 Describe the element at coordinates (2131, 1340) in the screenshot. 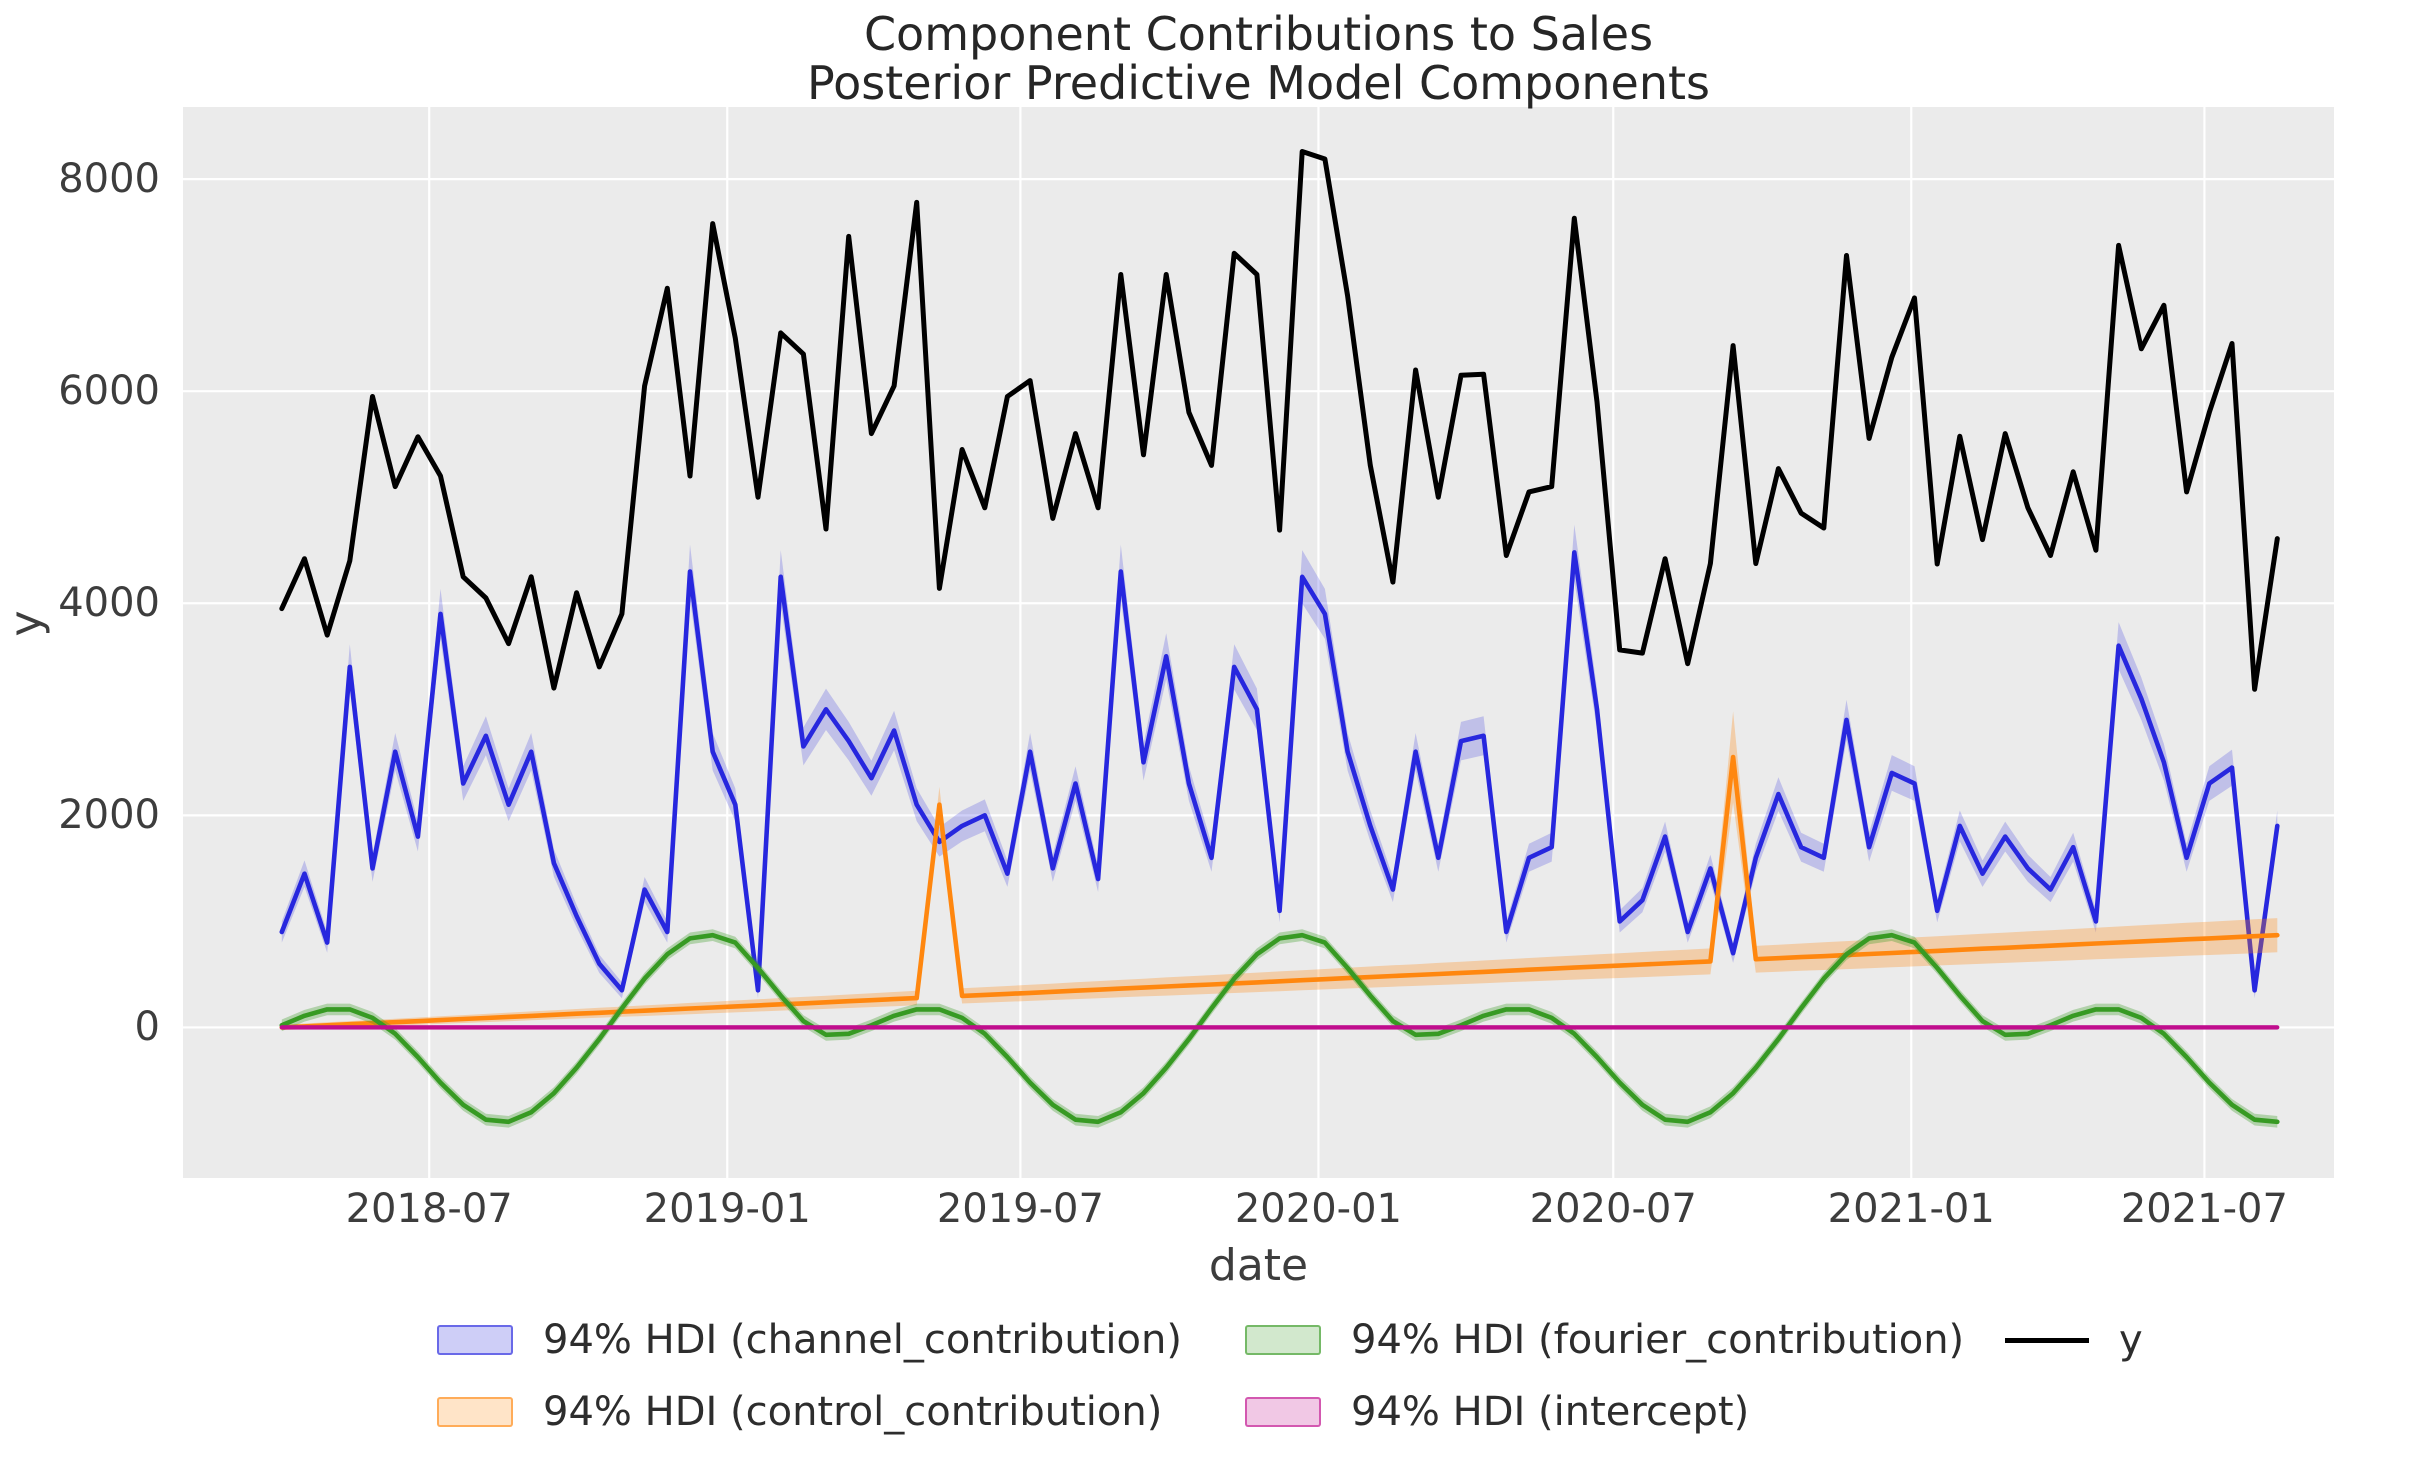

I see `legend-label-y: y` at that location.